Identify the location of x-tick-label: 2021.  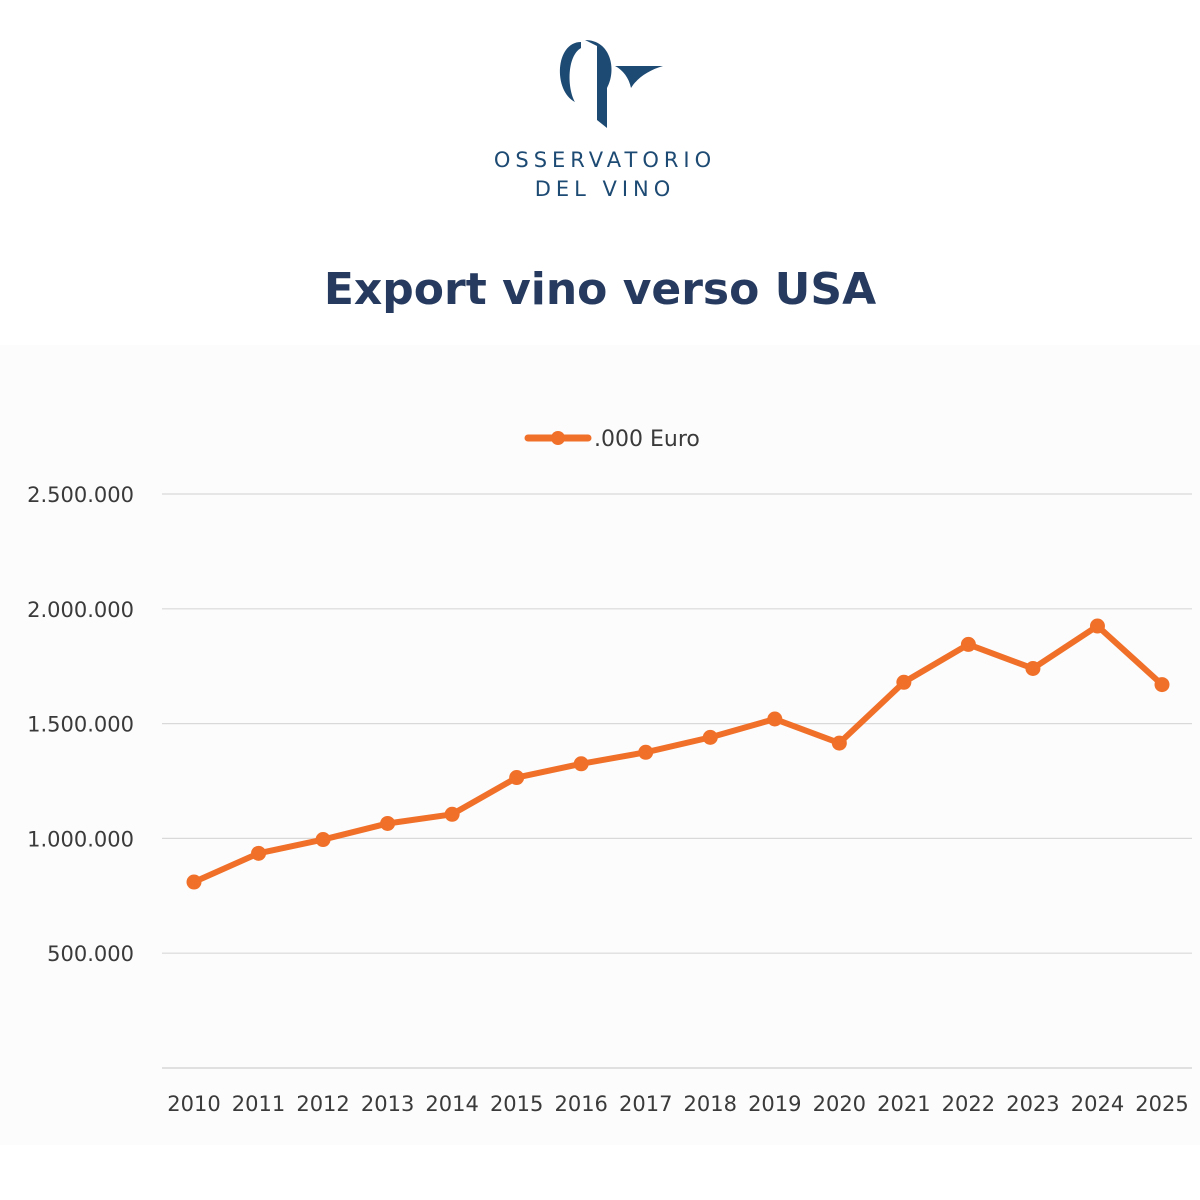
(903, 1104).